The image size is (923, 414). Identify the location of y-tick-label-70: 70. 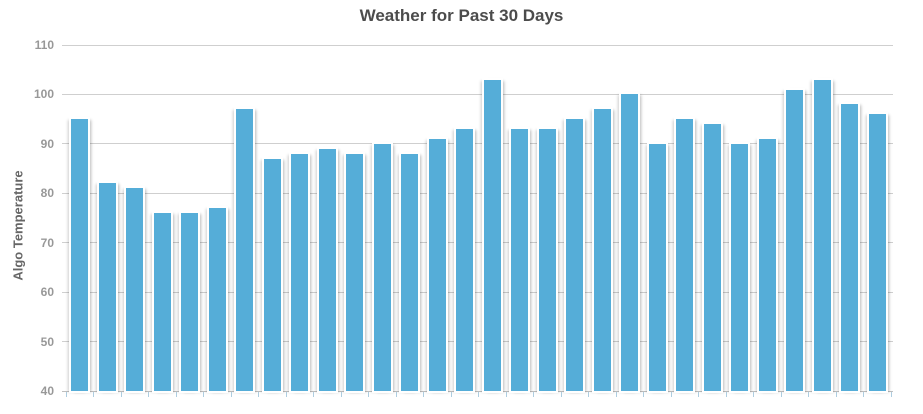
(47, 242).